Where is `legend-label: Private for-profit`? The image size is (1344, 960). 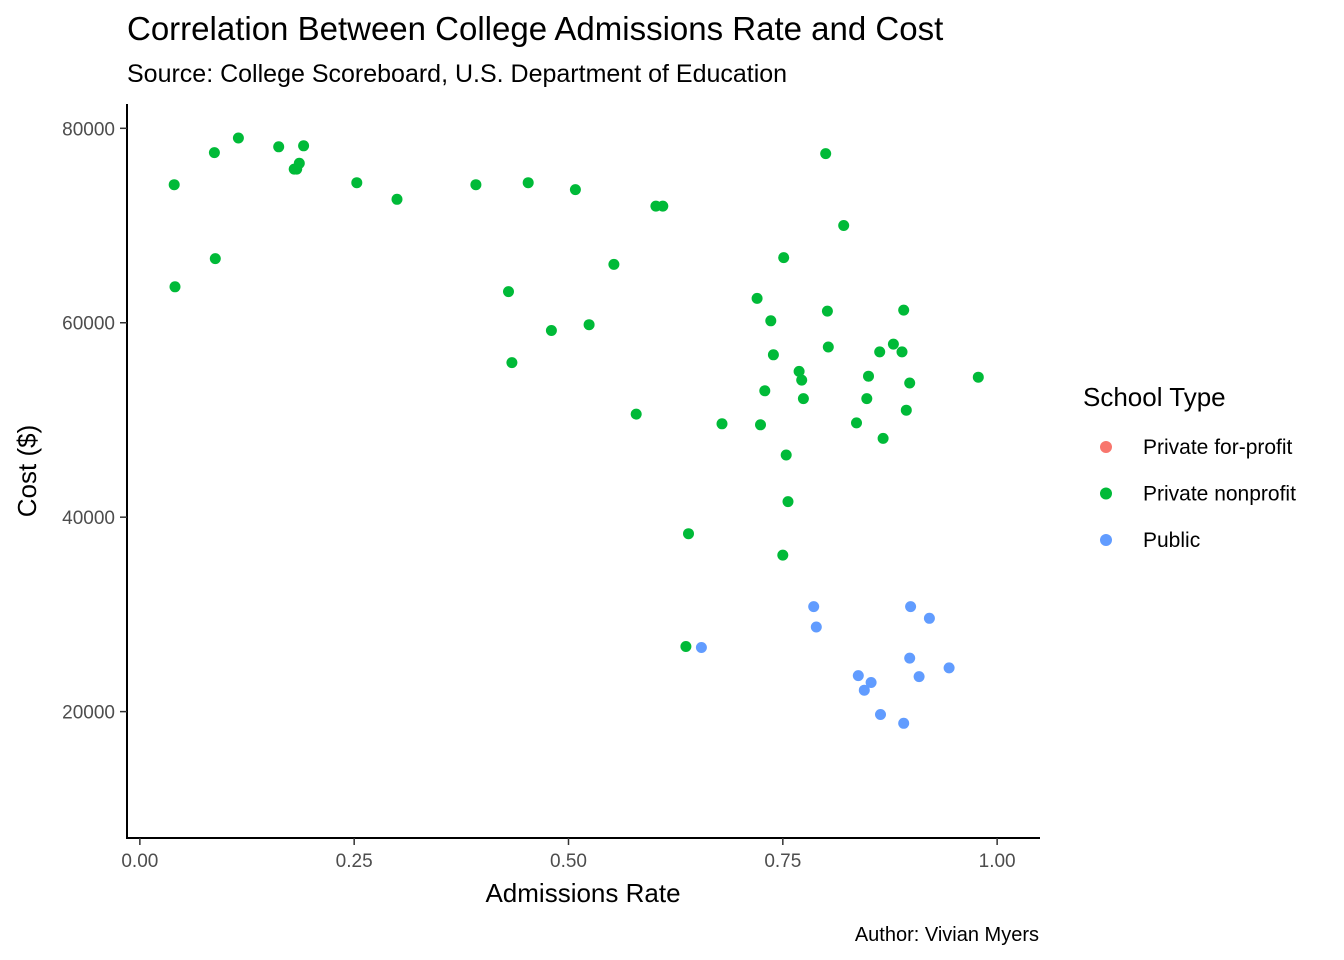 legend-label: Private for-profit is located at coordinates (1218, 447).